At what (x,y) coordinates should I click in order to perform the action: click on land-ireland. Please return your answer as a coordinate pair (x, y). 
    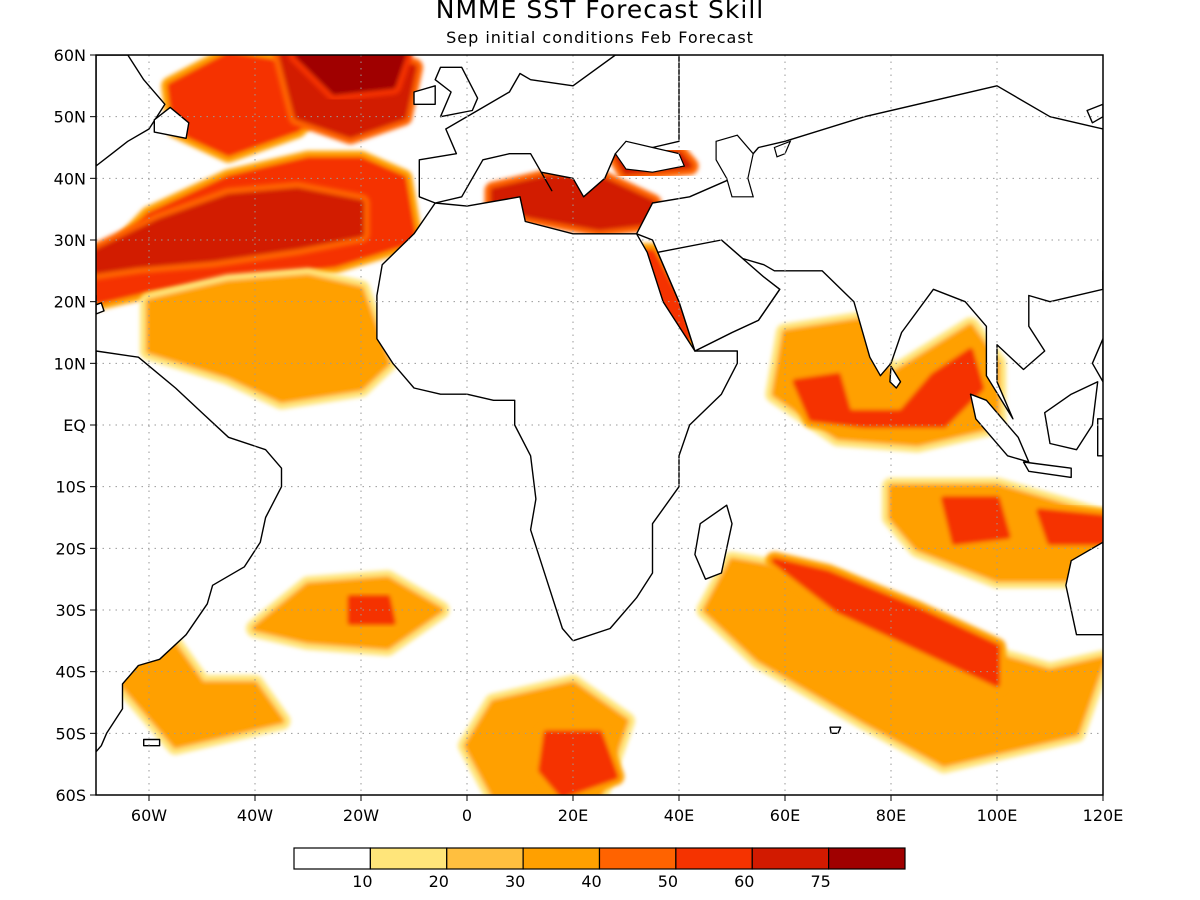
    Looking at the image, I should click on (424, 95).